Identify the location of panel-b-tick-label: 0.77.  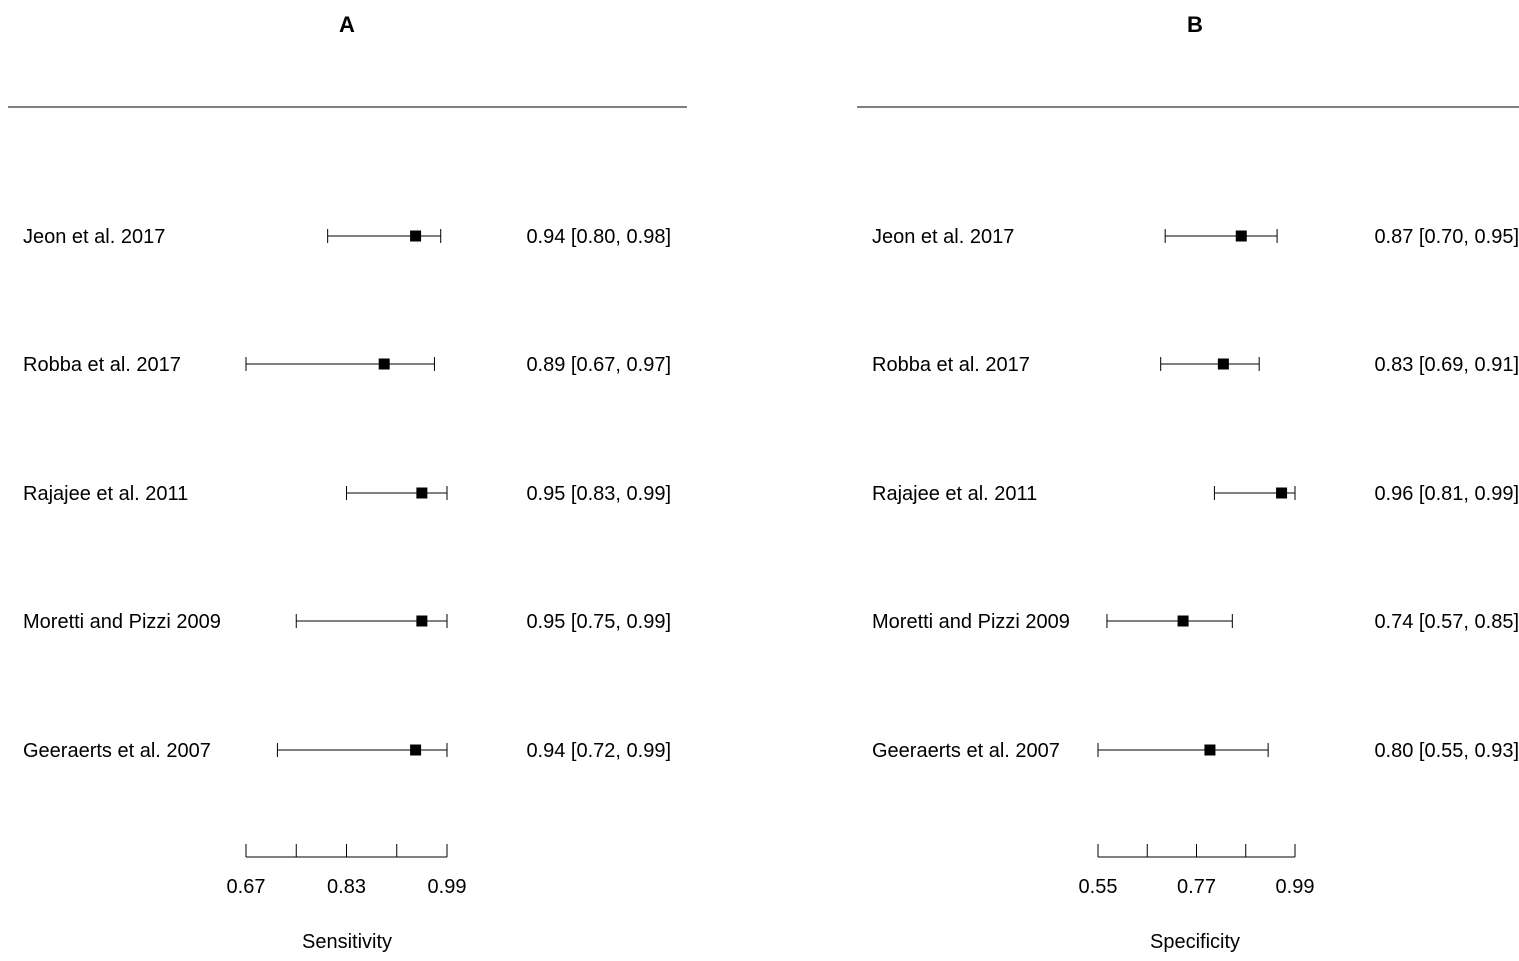
(1196, 887).